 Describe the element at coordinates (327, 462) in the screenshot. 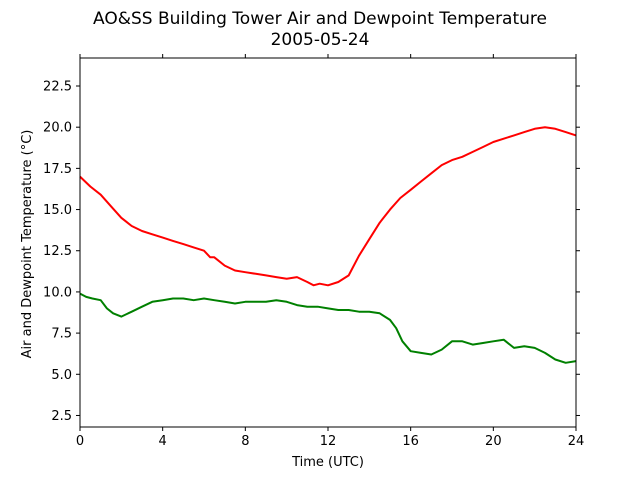

I see `x-axis-label: Time (UTC)` at that location.